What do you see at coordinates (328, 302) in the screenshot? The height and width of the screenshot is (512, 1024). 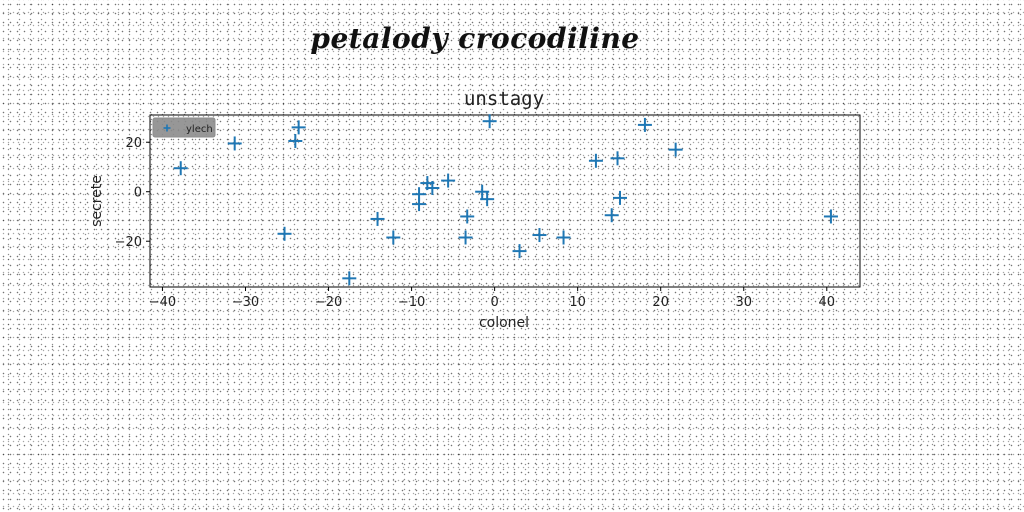 I see `x-tick-label: −20` at bounding box center [328, 302].